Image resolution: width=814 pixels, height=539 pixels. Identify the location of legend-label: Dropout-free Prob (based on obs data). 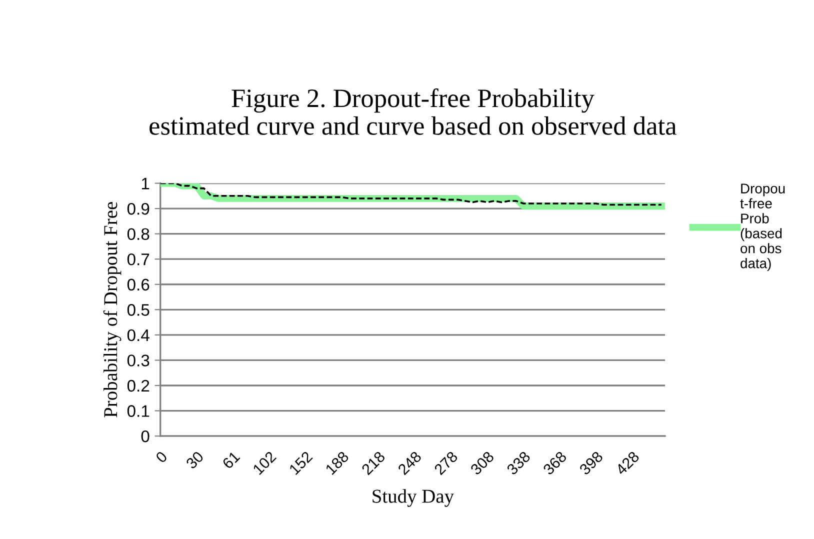
(762, 227).